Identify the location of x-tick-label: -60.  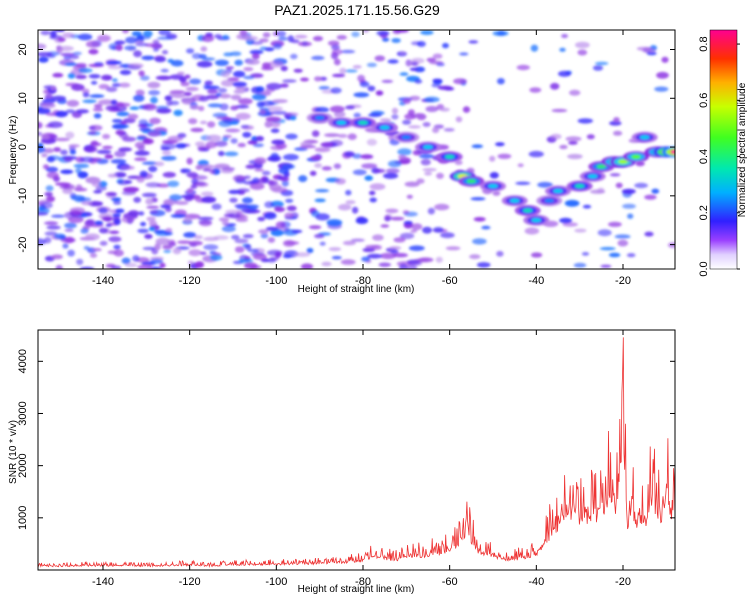
(450, 582).